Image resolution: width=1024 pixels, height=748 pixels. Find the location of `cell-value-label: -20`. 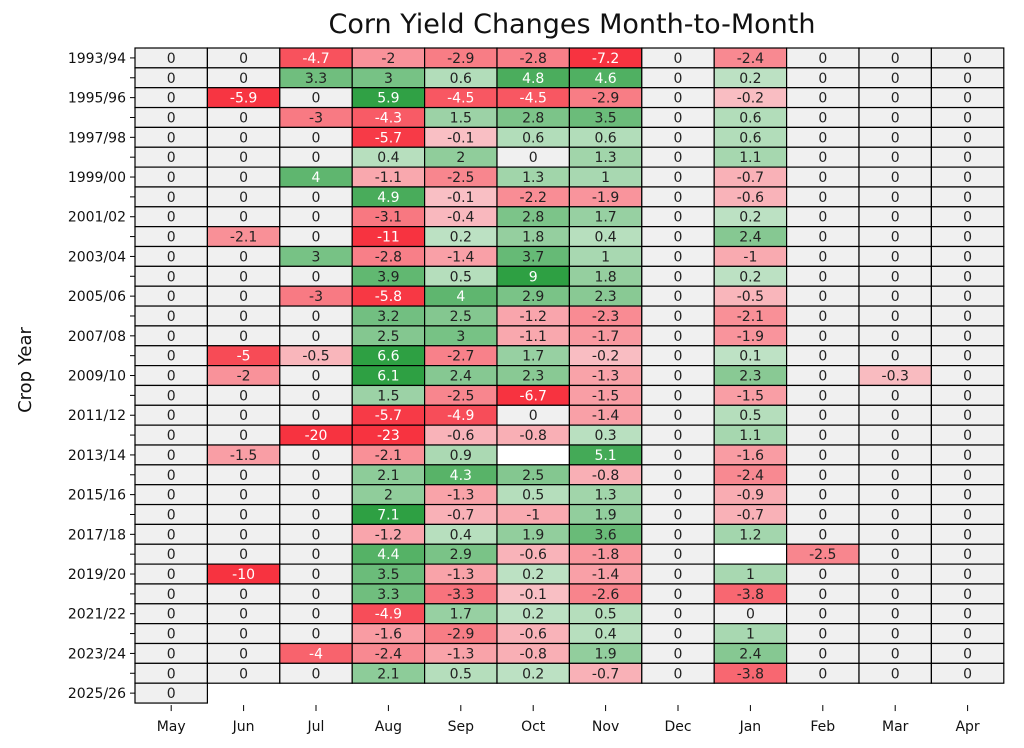

cell-value-label: -20 is located at coordinates (316, 436).